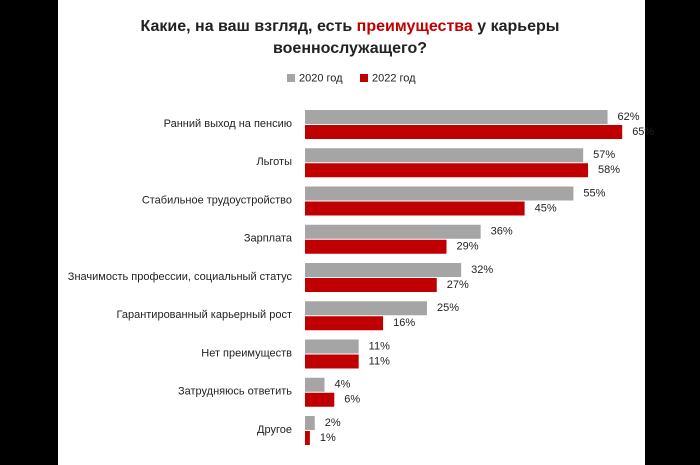 The width and height of the screenshot is (700, 465). Describe the element at coordinates (205, 315) in the screenshot. I see `category-label: Гарантированный карьерный рост` at that location.